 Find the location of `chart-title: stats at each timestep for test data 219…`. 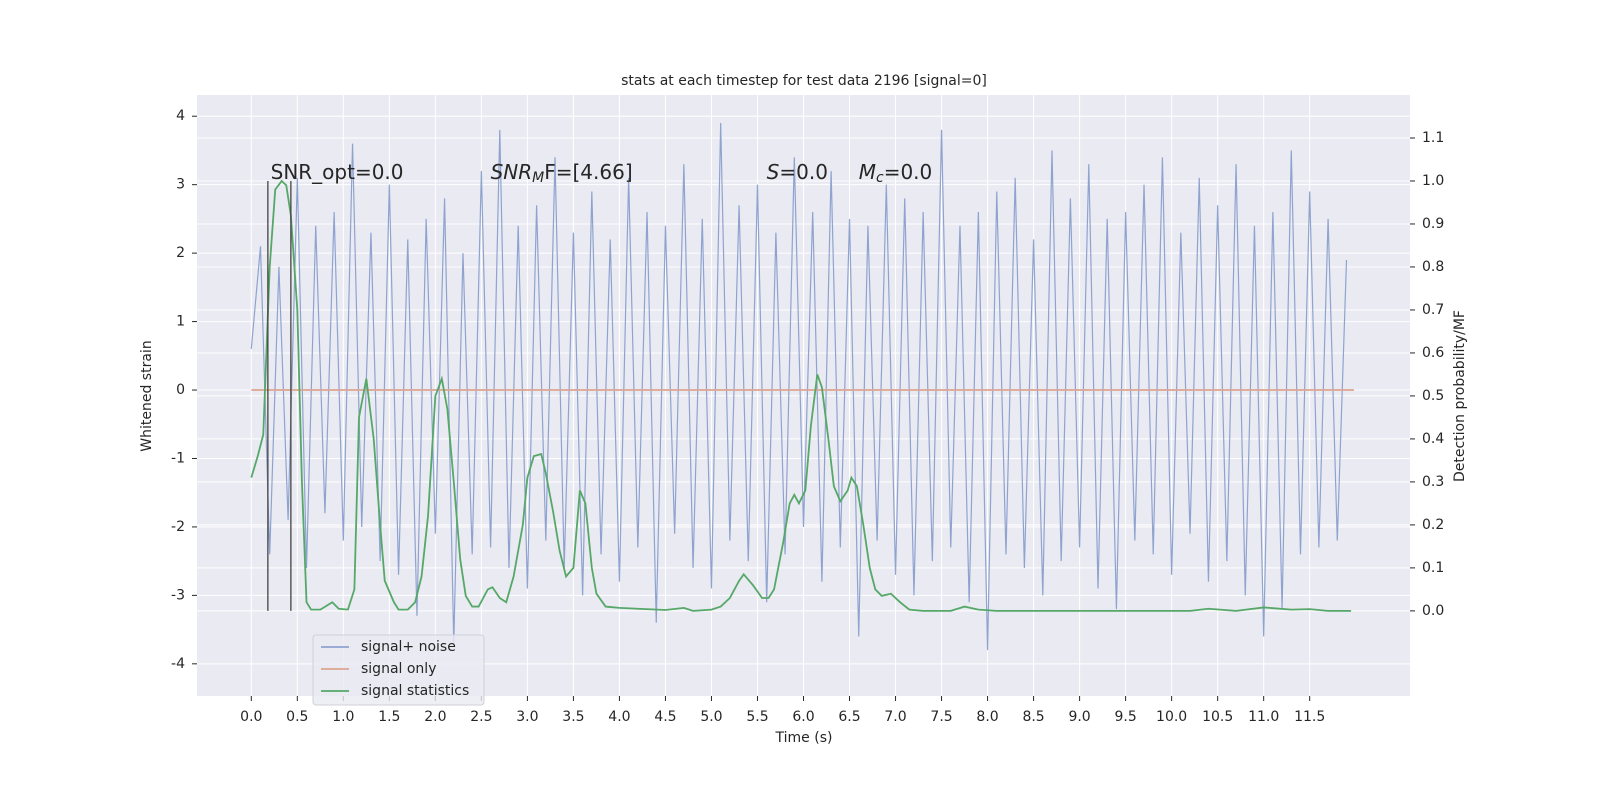

chart-title: stats at each timestep for test data 219… is located at coordinates (804, 81).